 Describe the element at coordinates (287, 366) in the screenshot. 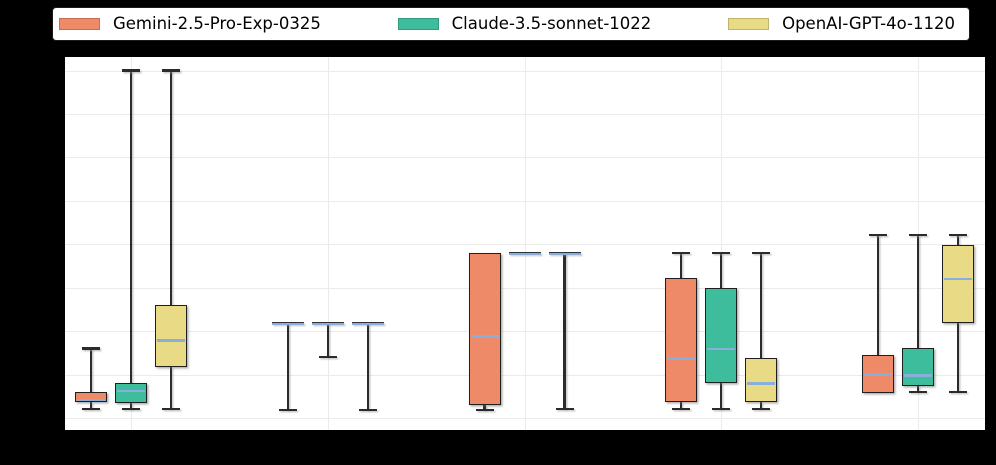

I see `whisker-lower-gemini-c2` at that location.